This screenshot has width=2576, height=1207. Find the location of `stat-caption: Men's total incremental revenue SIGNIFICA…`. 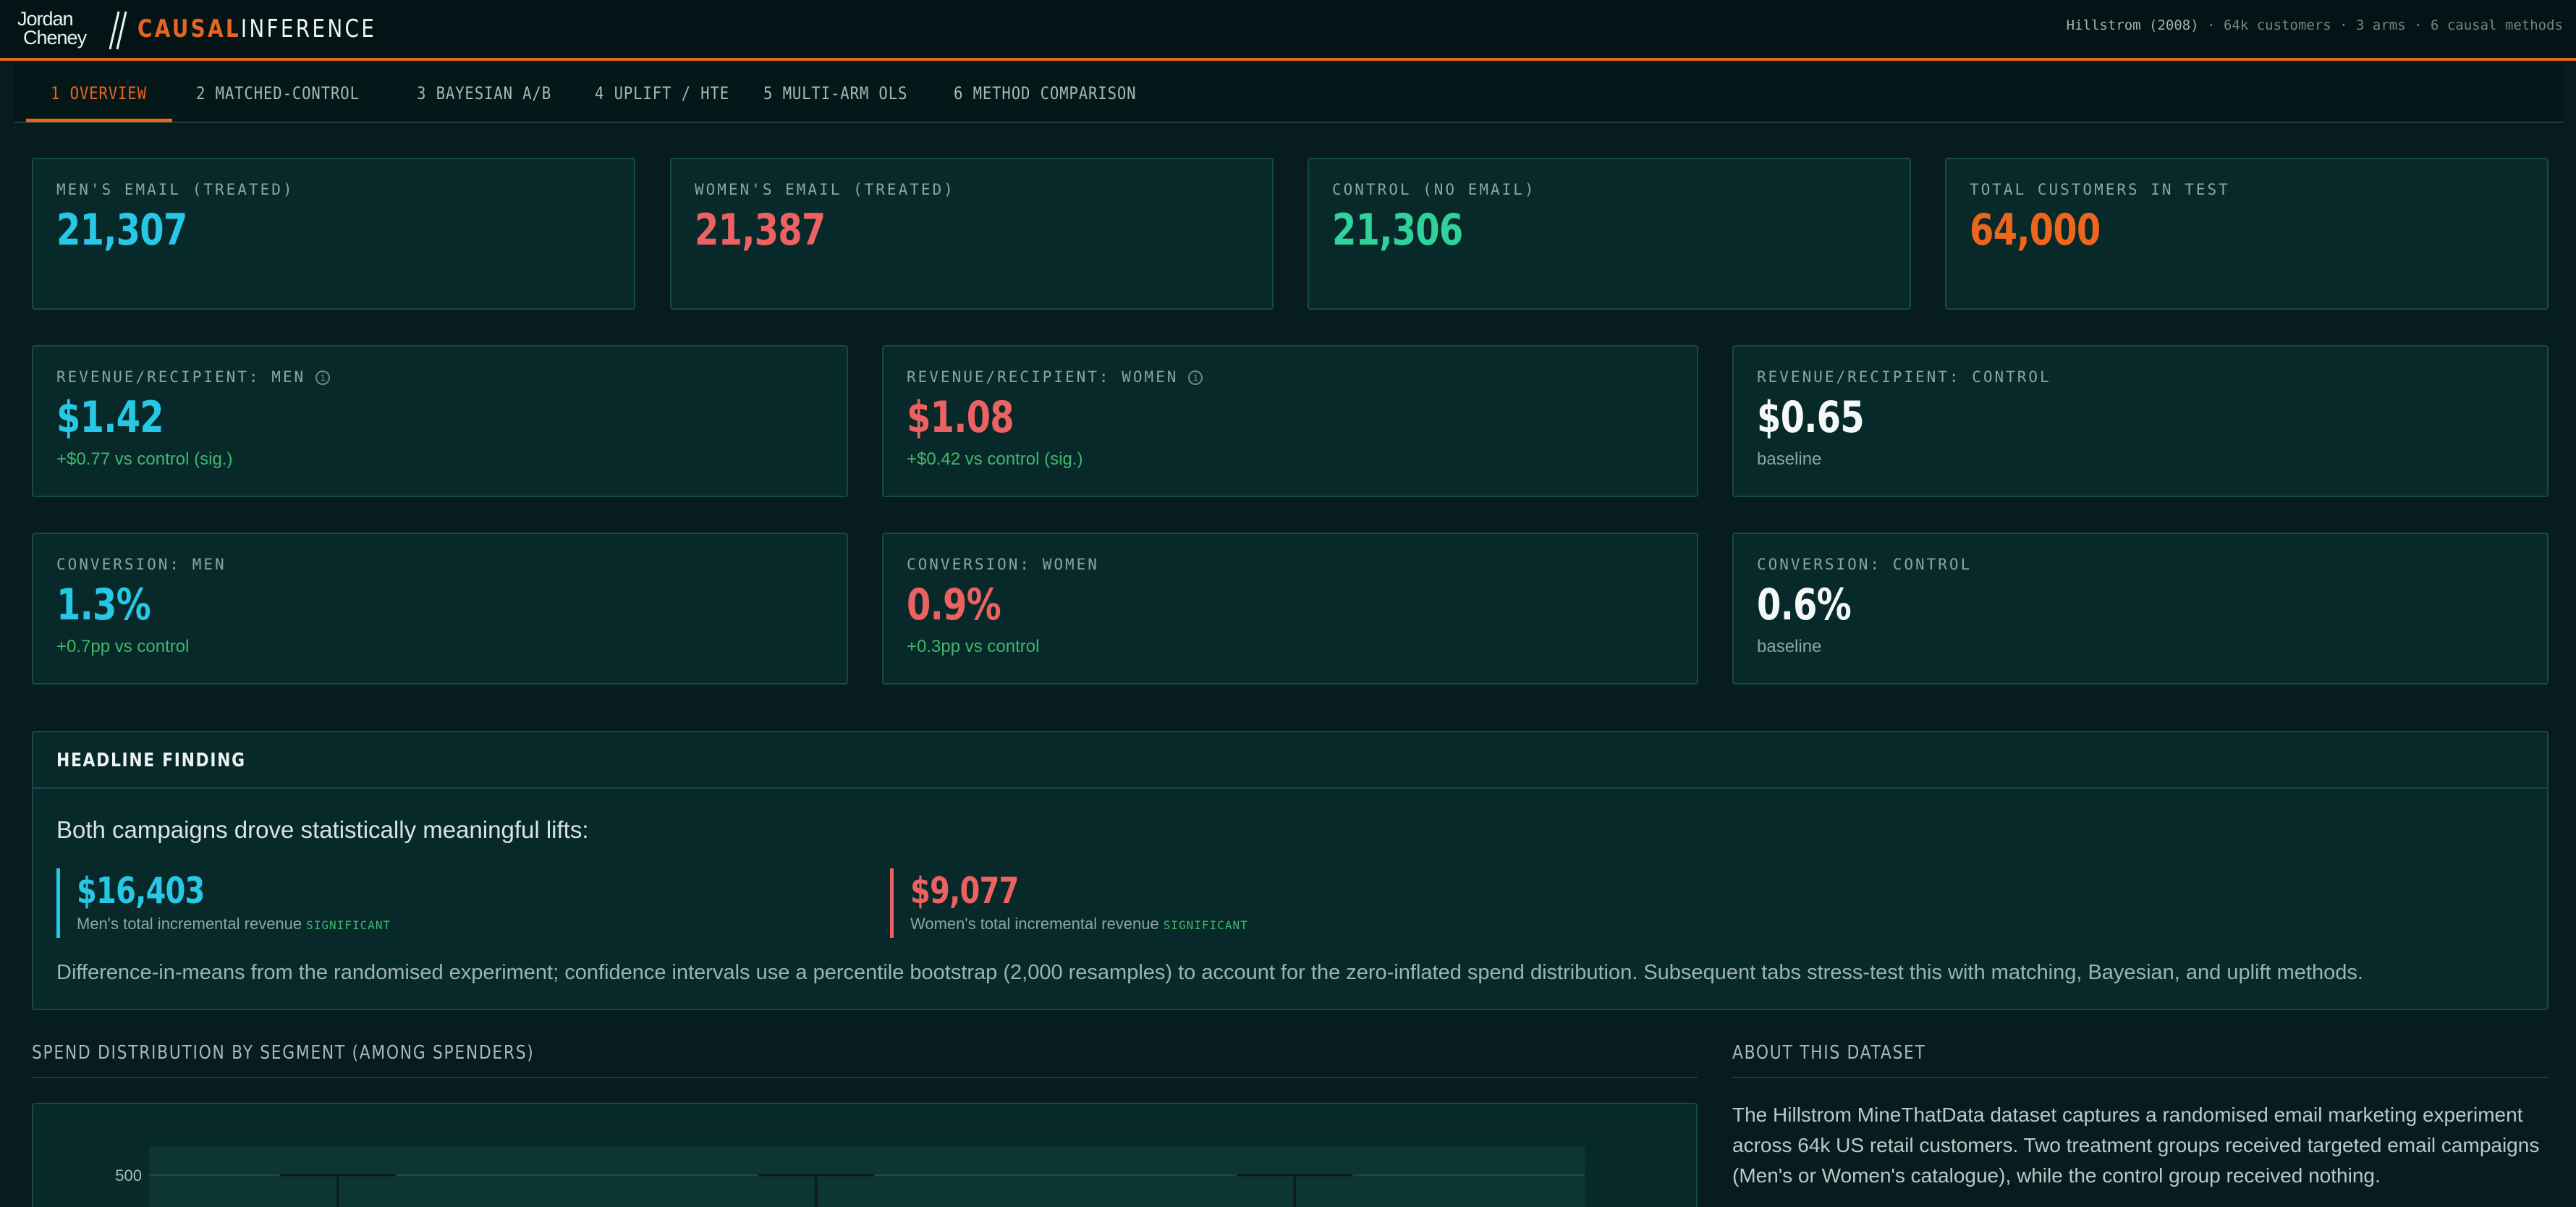

stat-caption: Men's total incremental revenue SIGNIFICA… is located at coordinates (234, 924).